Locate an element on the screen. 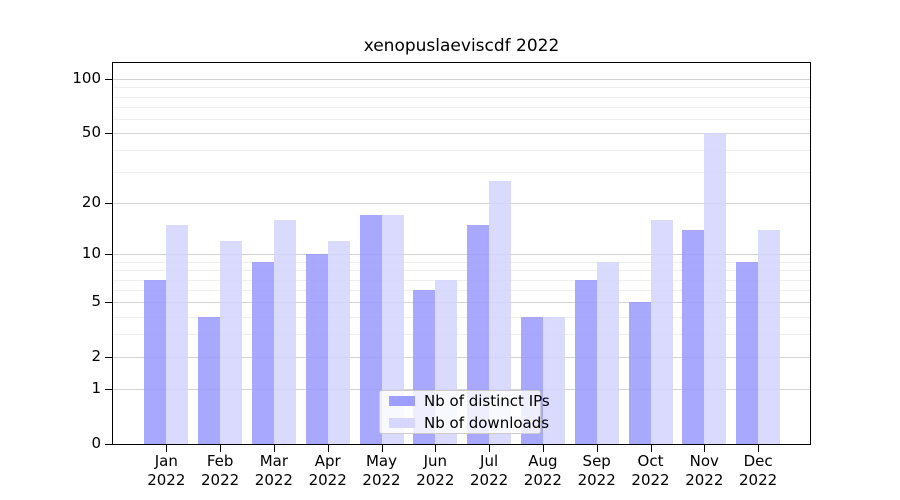 Image resolution: width=900 pixels, height=500 pixels. bar-oct-downloads is located at coordinates (661, 331).